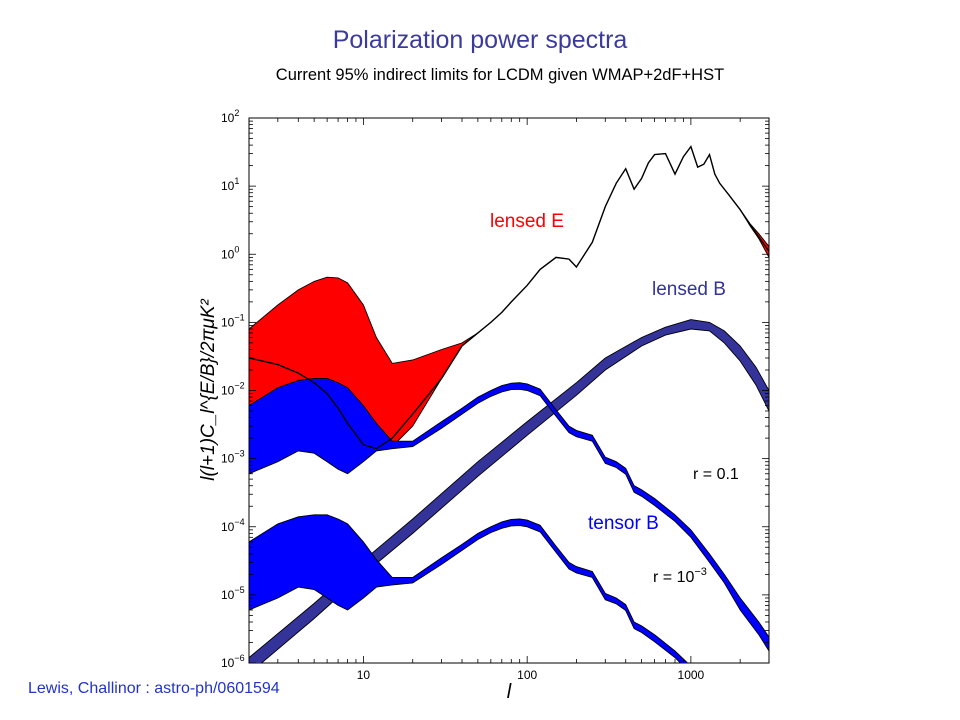 This screenshot has height=720, width=960. What do you see at coordinates (527, 221) in the screenshot?
I see `annotation-lensed-e: lensed E` at bounding box center [527, 221].